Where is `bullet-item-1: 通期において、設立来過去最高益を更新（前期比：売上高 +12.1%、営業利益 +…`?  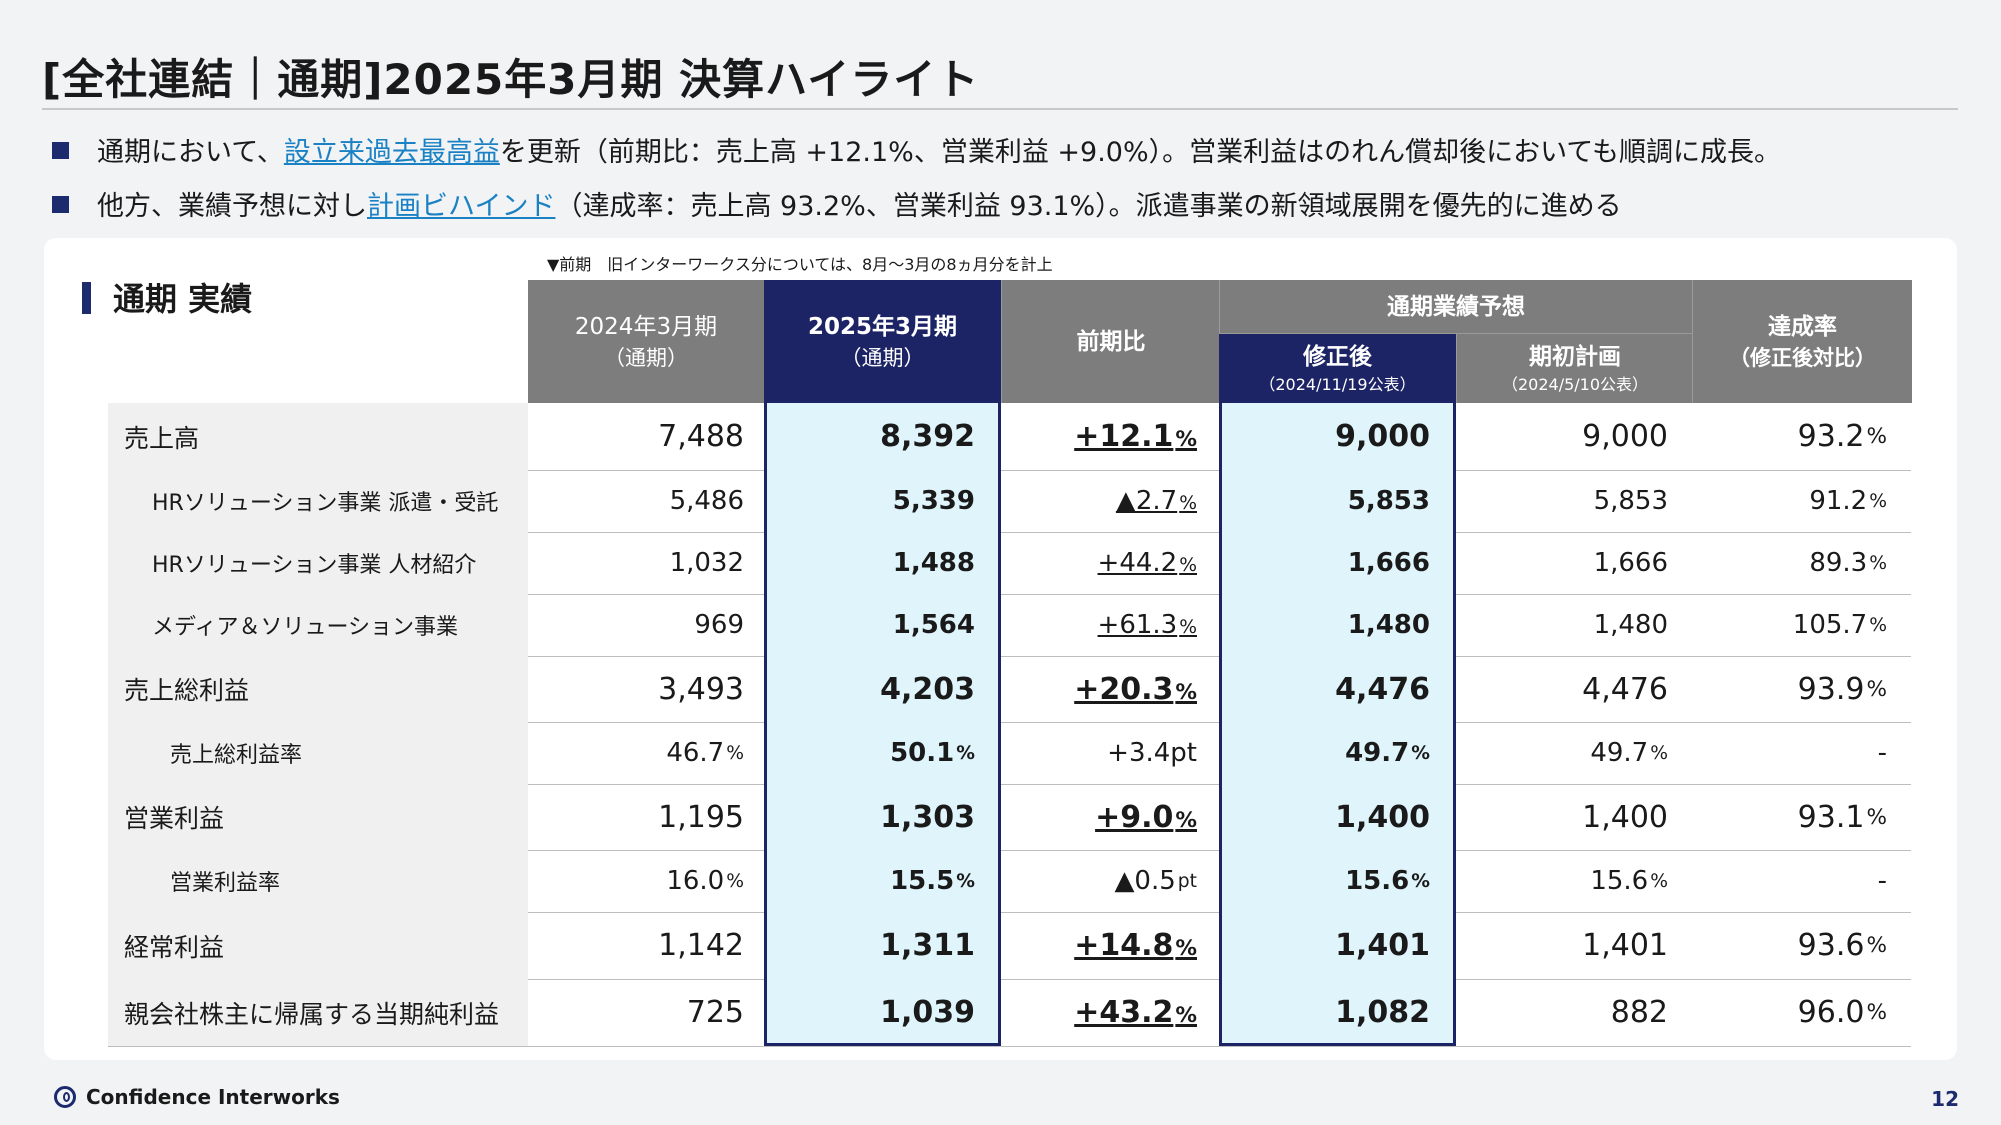 bullet-item-1: 通期において、設立来過去最高益を更新（前期比：売上高 +12.1%、営業利益 +… is located at coordinates (916, 149).